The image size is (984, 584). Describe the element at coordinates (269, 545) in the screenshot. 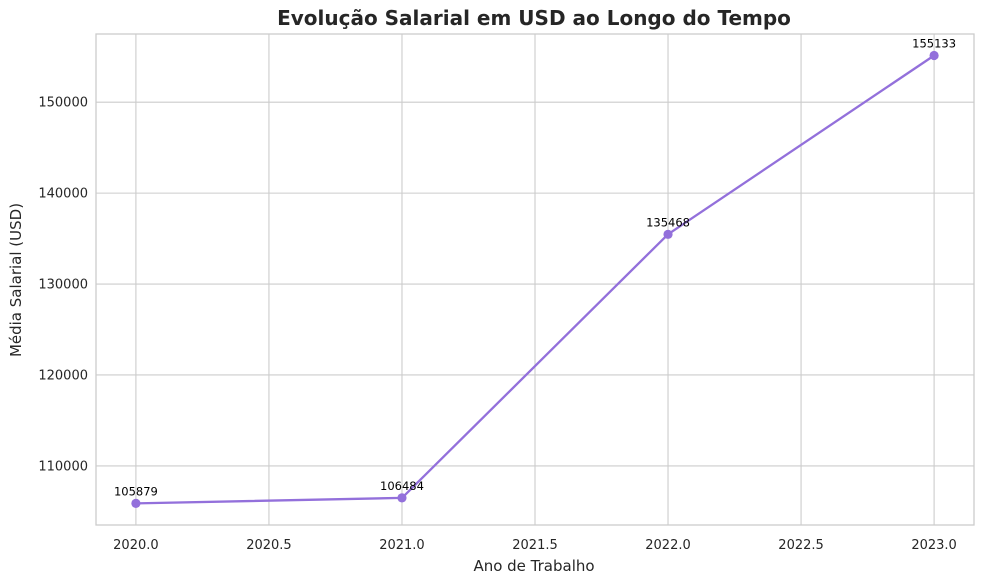

I see `x-tick-label: 2020.5` at that location.